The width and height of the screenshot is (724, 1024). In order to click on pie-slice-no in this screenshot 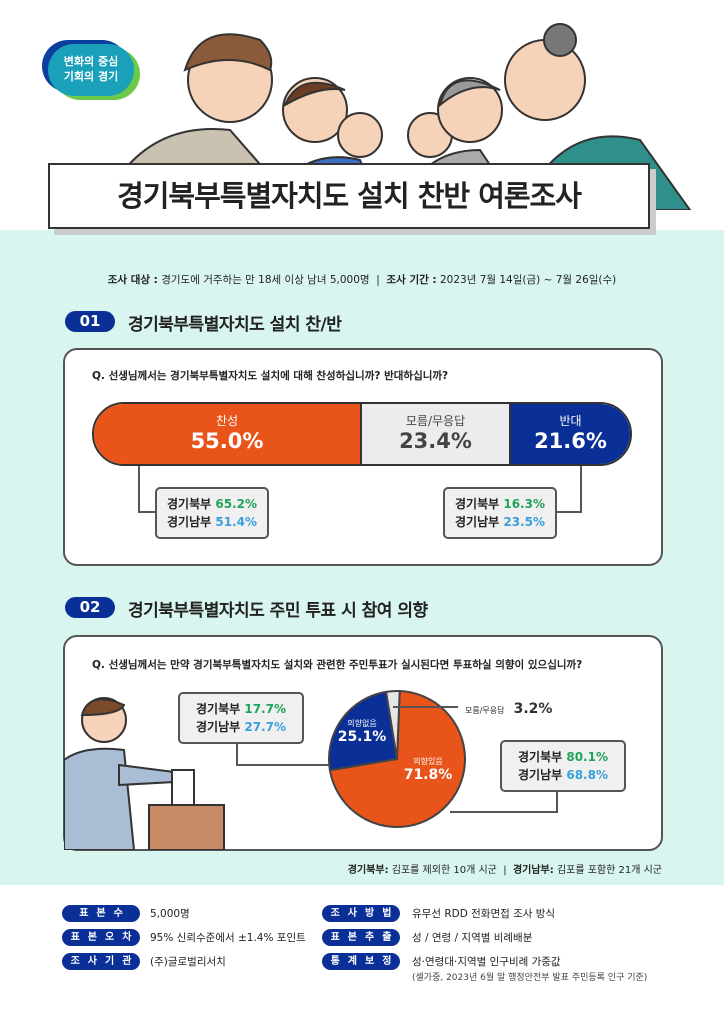, I will do `click(363, 731)`.